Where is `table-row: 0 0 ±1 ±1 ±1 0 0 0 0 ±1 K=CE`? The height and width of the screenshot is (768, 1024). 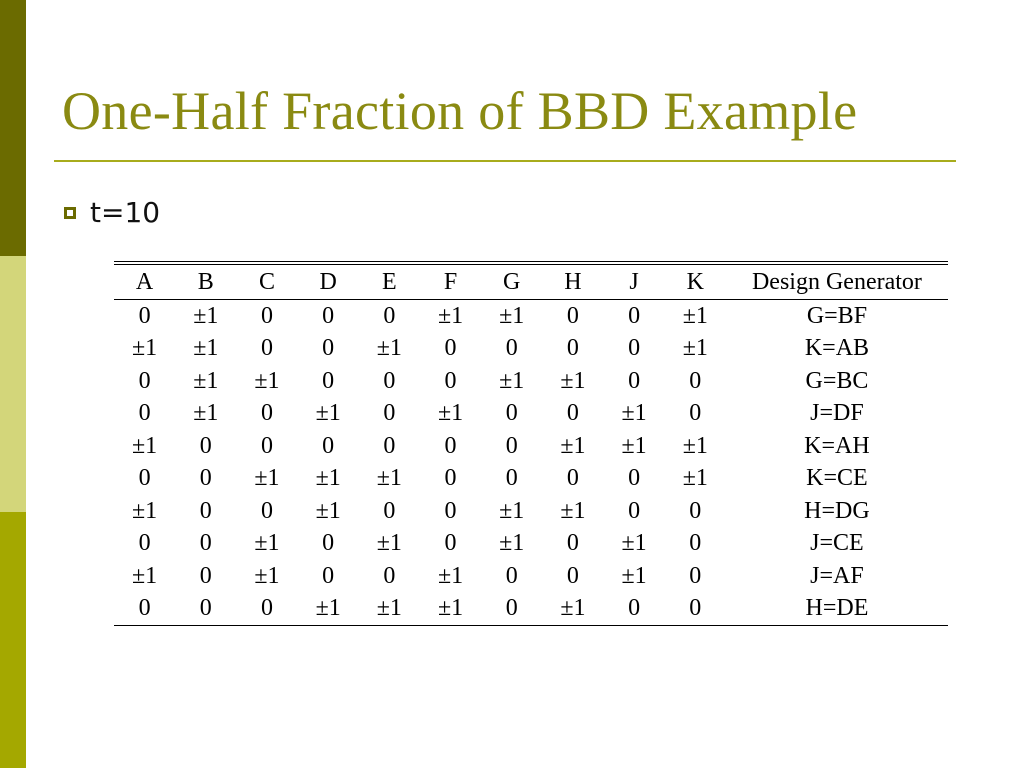 table-row: 0 0 ±1 ±1 ±1 0 0 0 0 ±1 K=CE is located at coordinates (531, 479).